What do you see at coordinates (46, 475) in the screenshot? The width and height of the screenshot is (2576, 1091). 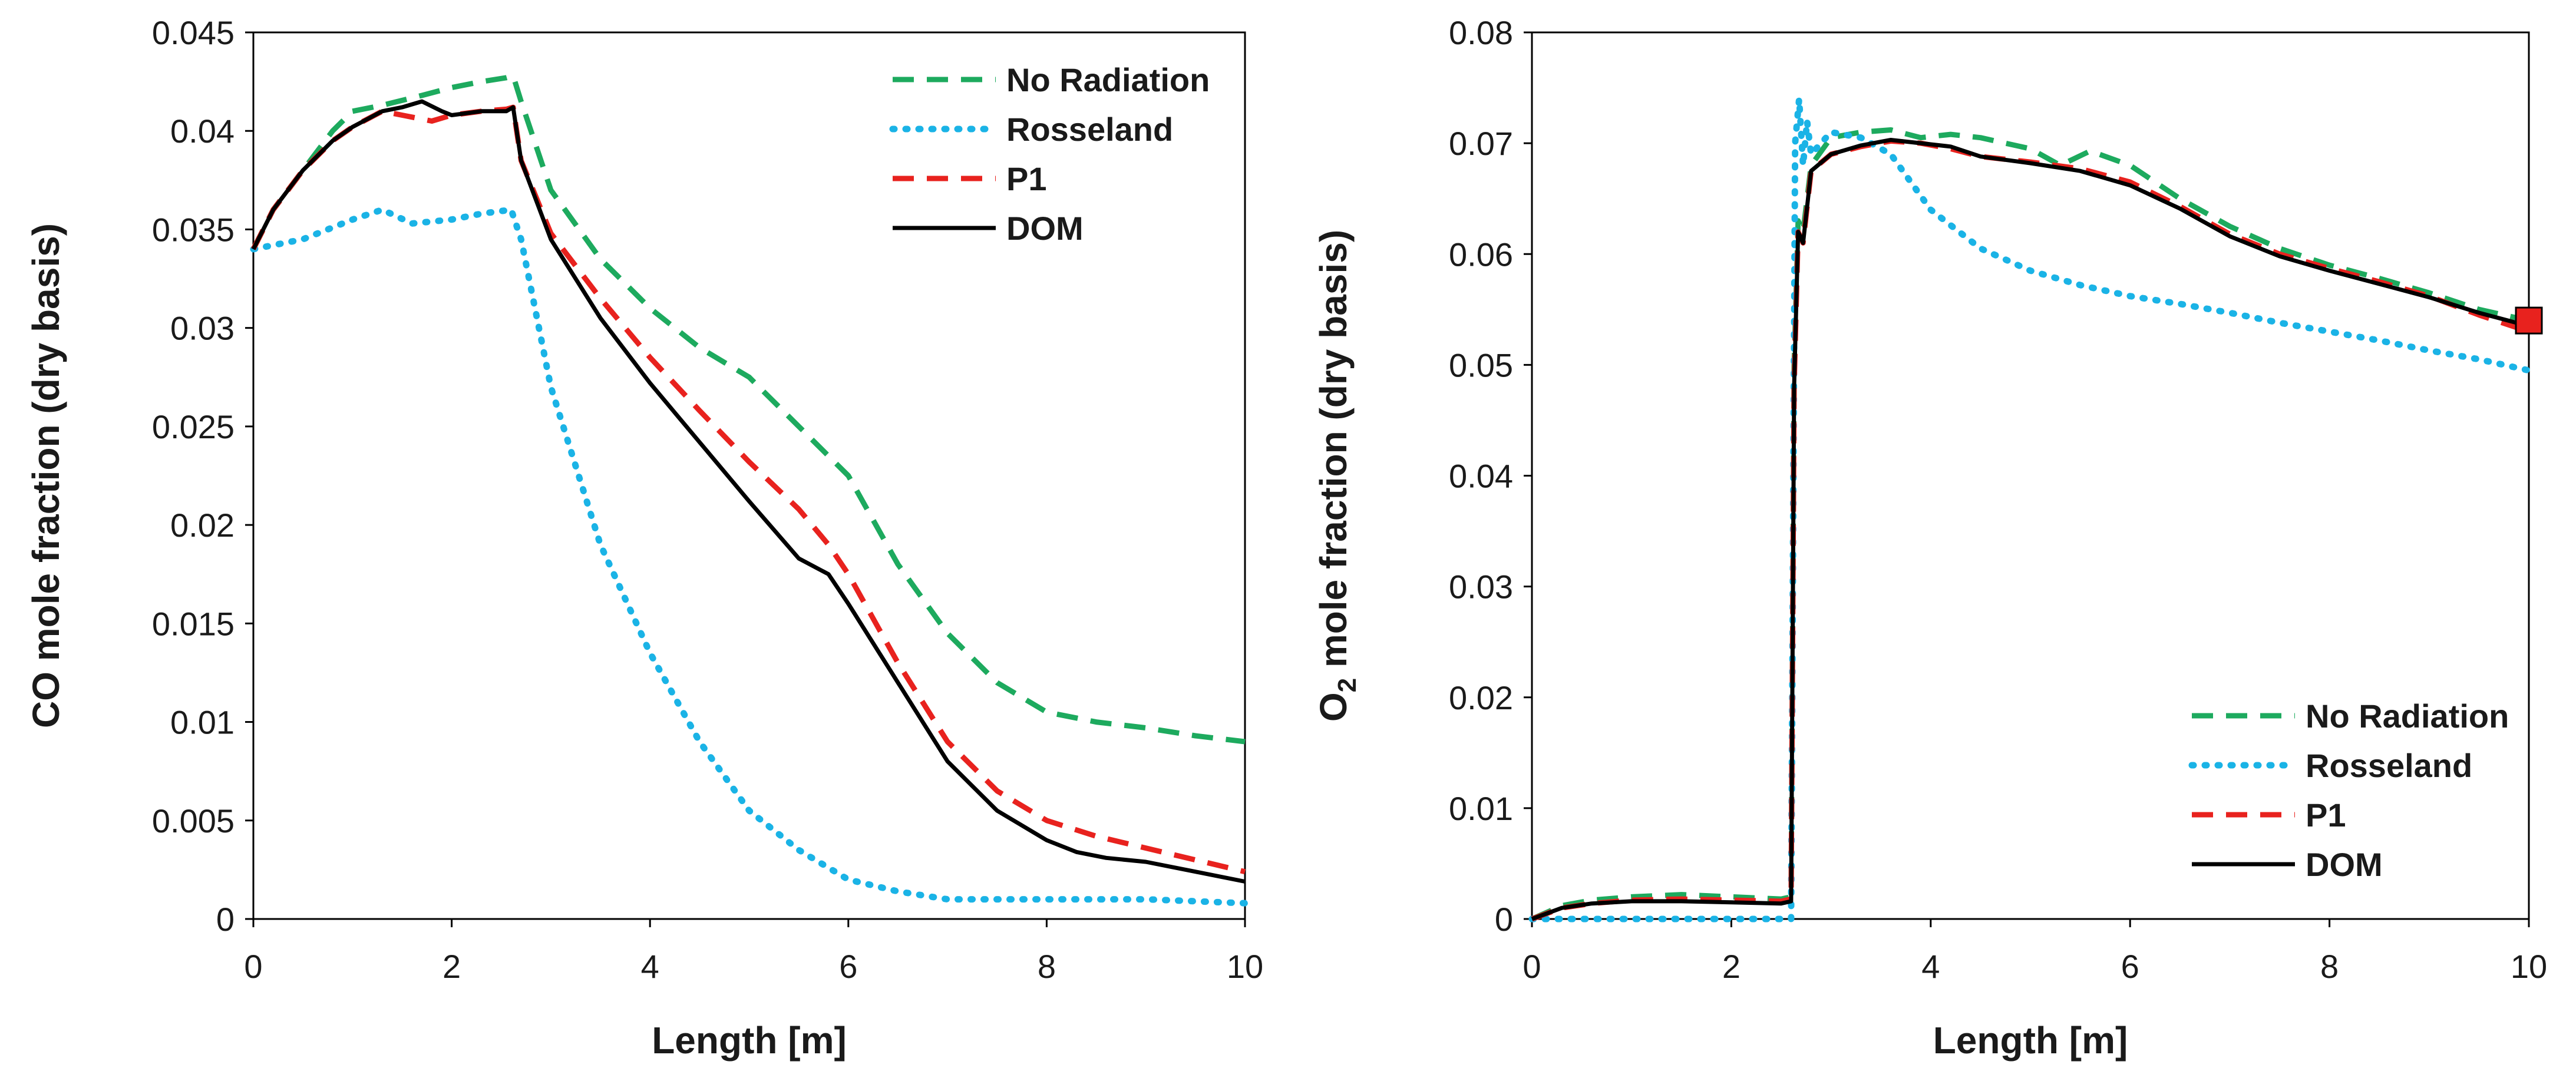 I see `y-axis-title: CO mole fraction (dry basis)` at bounding box center [46, 475].